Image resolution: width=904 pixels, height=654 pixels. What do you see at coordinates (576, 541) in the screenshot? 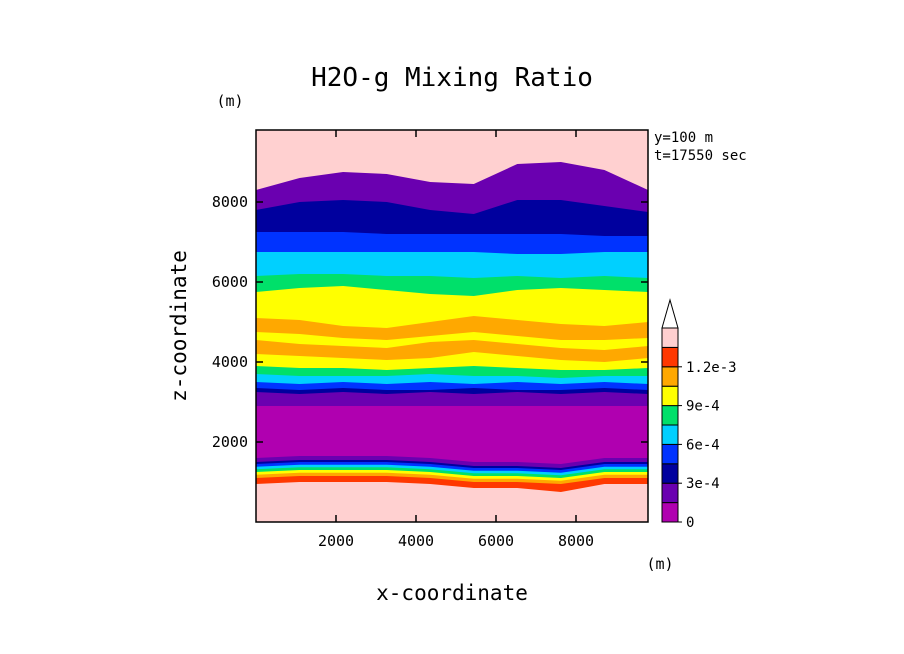
I see `x-tick-label: 8000` at bounding box center [576, 541].